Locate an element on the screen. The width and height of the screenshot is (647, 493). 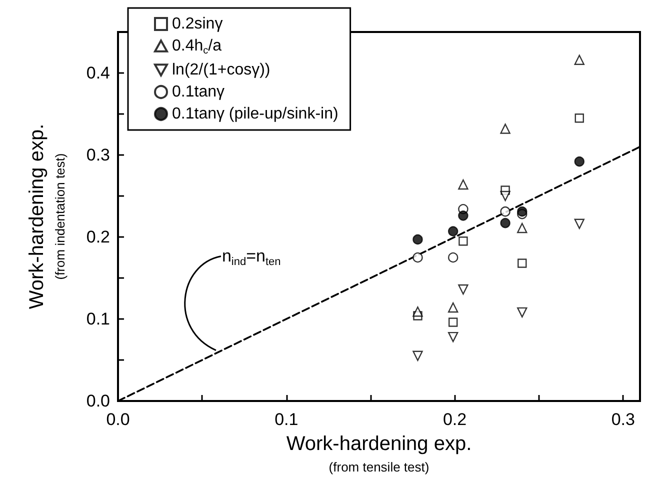
y-tick-label: 0.4 is located at coordinates (98, 73).